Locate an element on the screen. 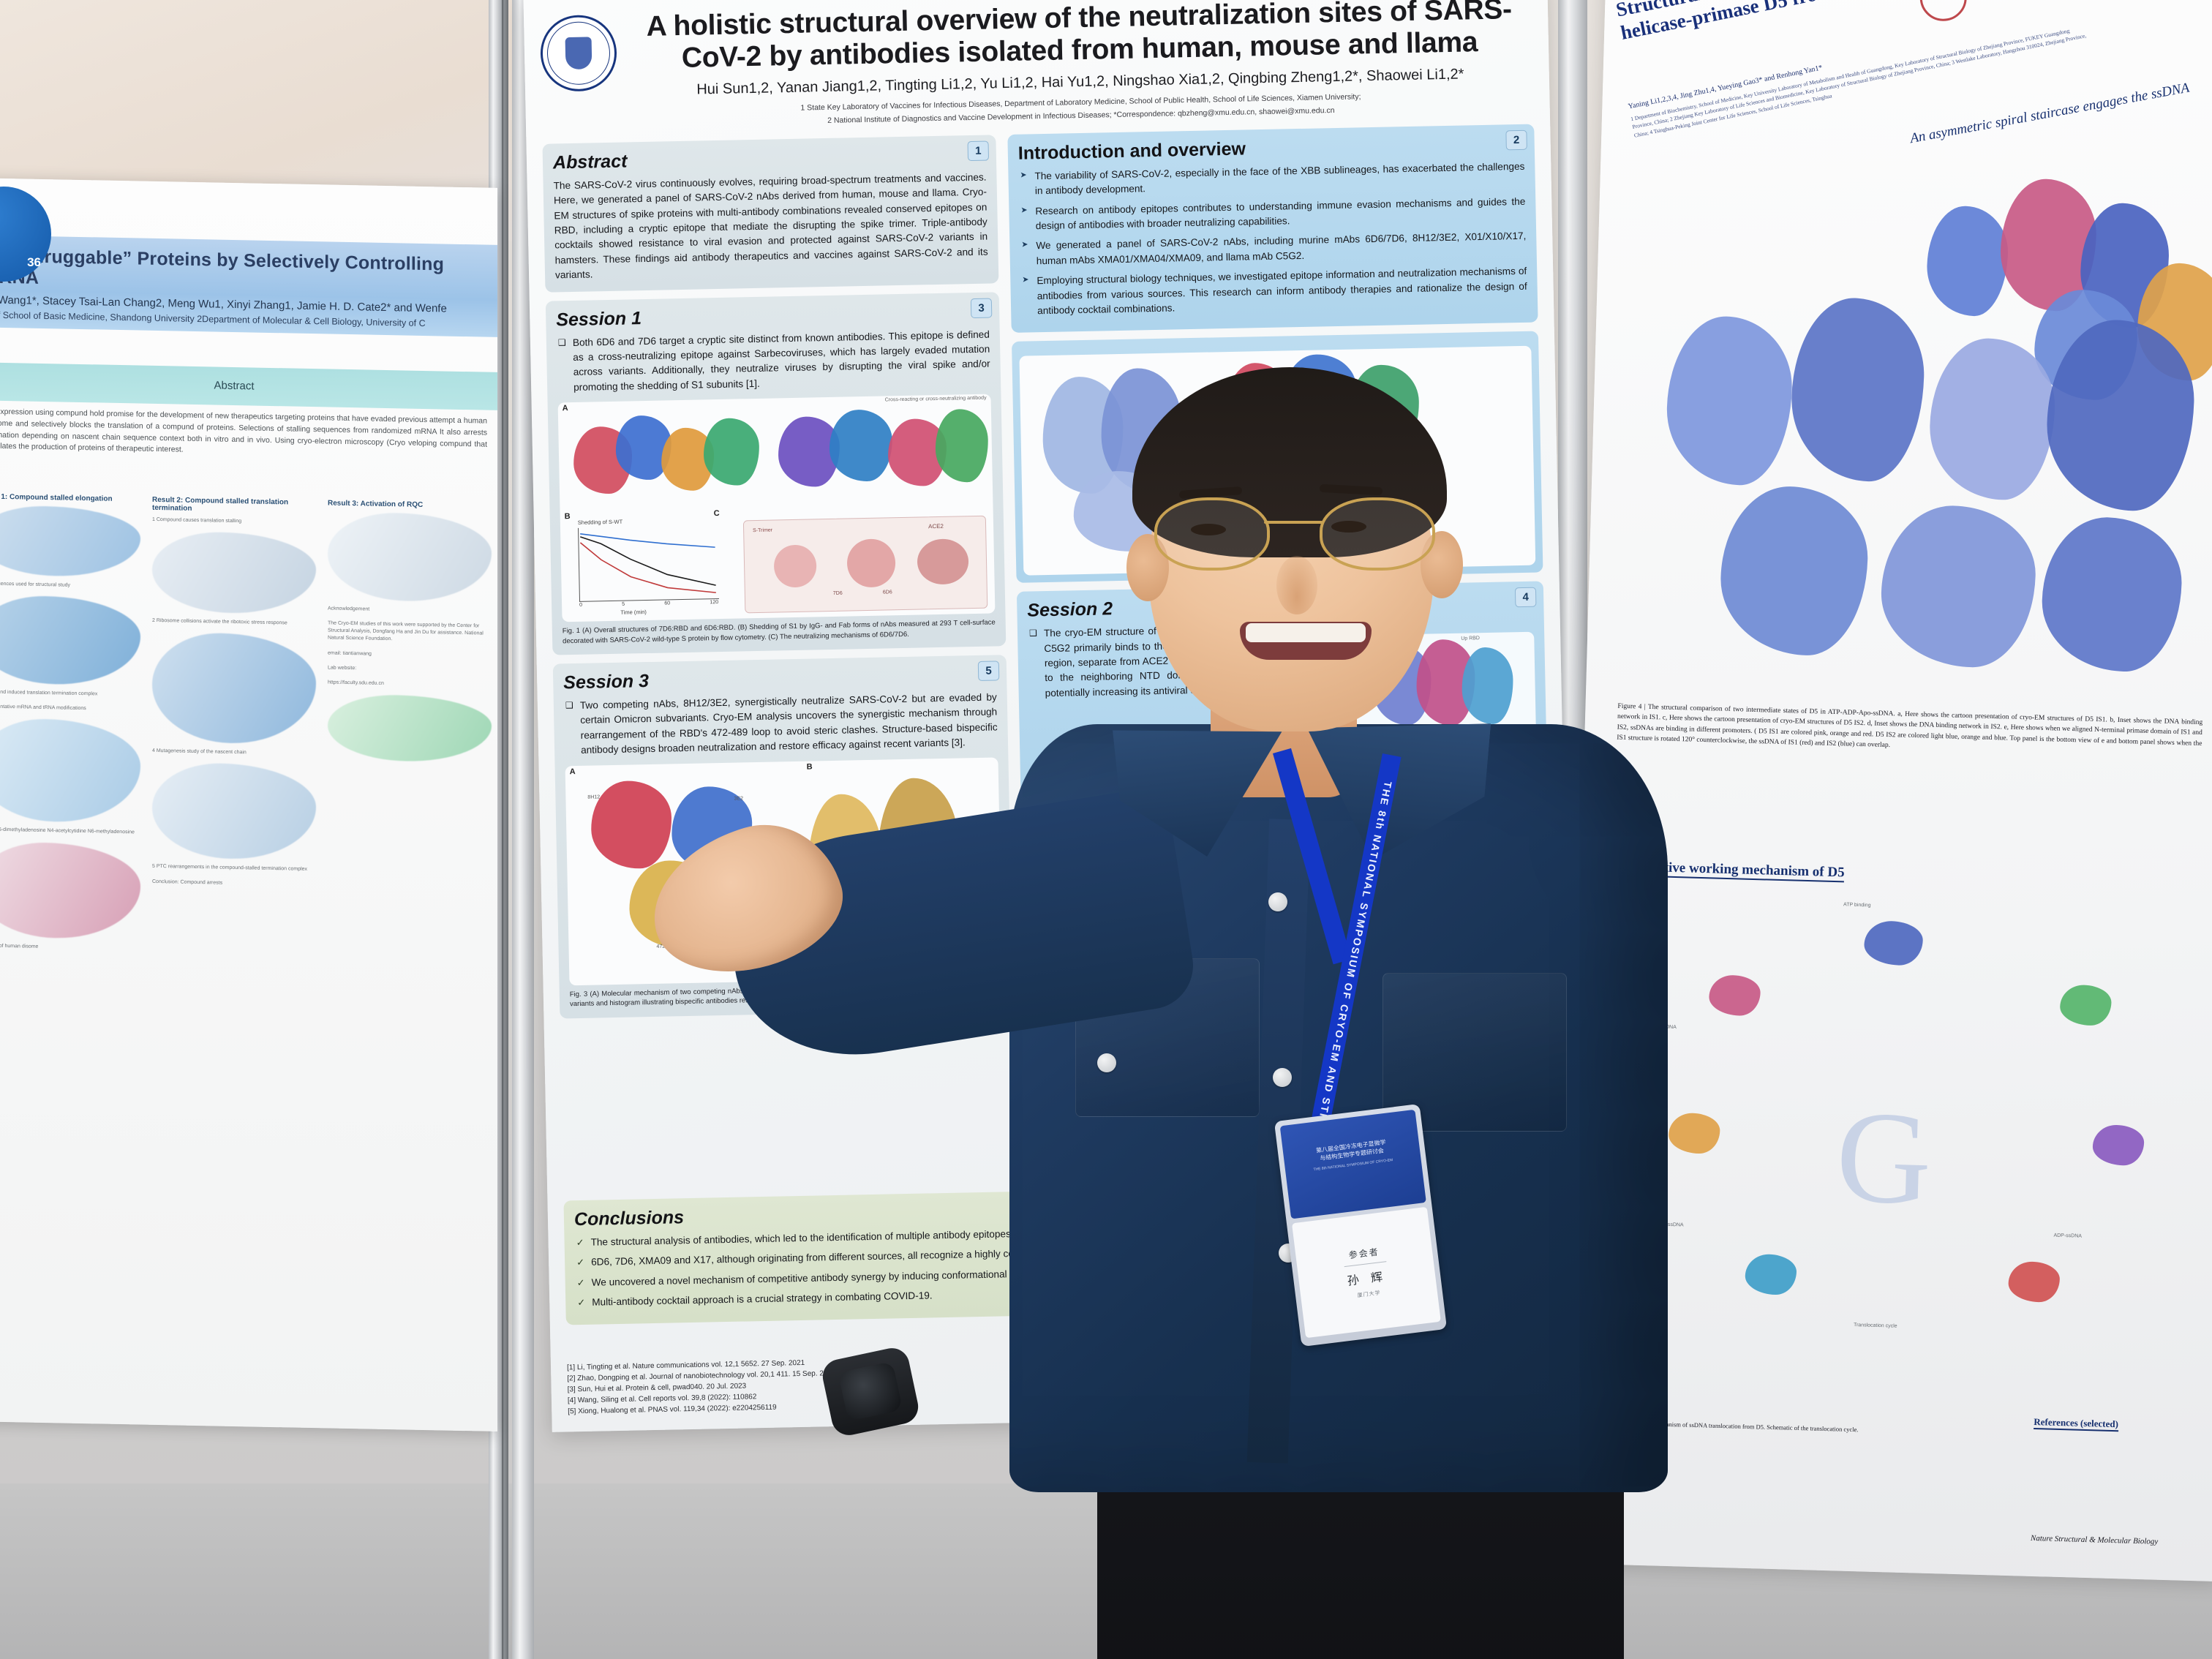 Image resolution: width=2212 pixels, height=1659 pixels. left-poster-note: Conclusion: Compound arrests is located at coordinates (187, 882).